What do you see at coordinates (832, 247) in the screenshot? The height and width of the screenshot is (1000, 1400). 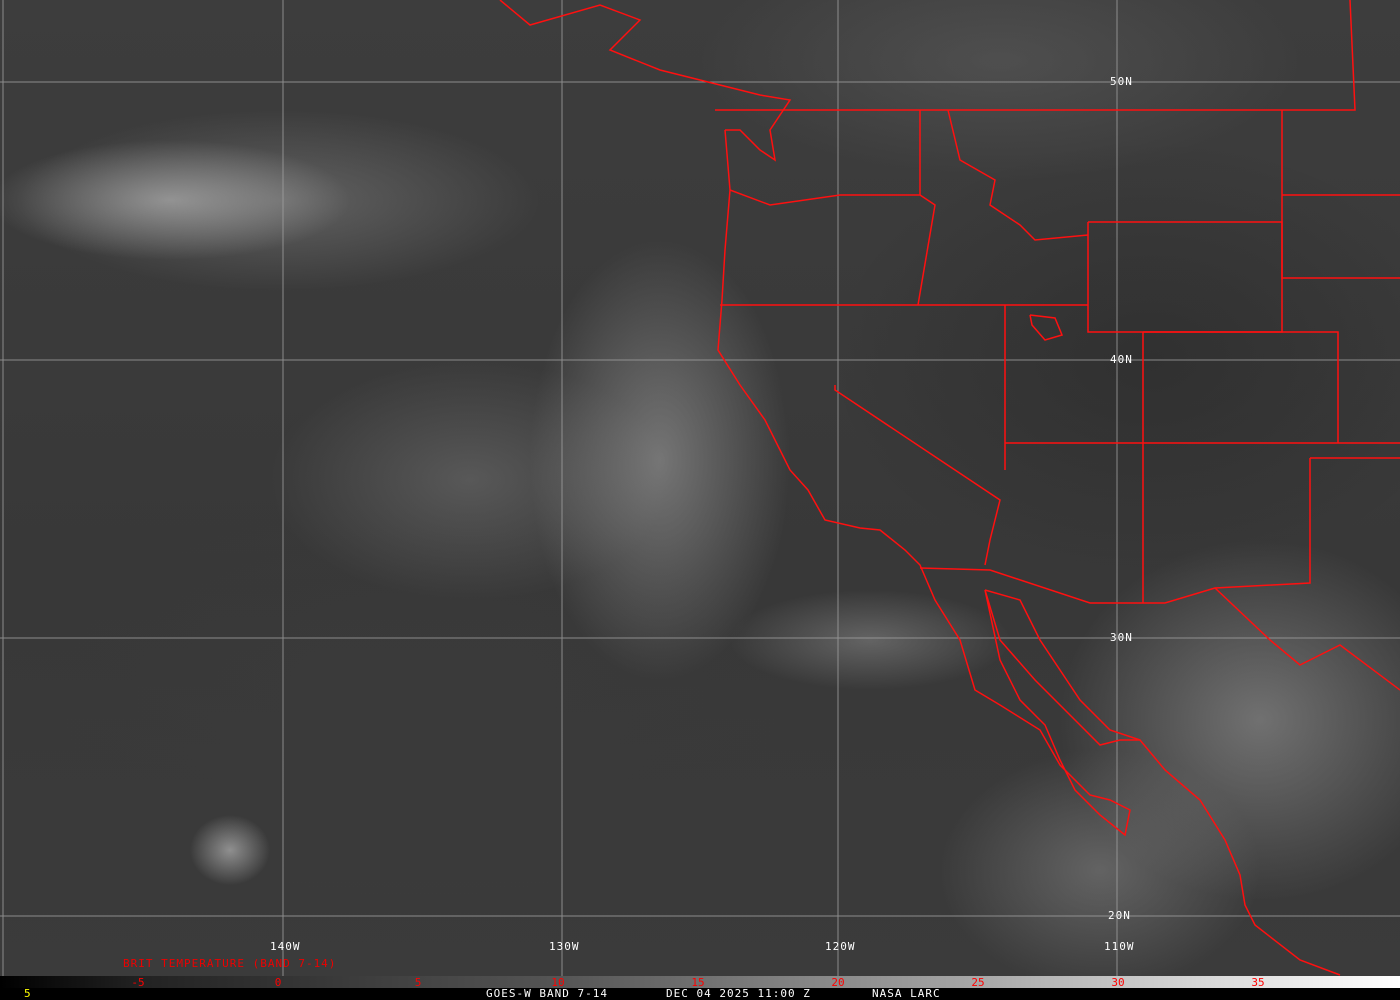 I see `border-wa-or` at bounding box center [832, 247].